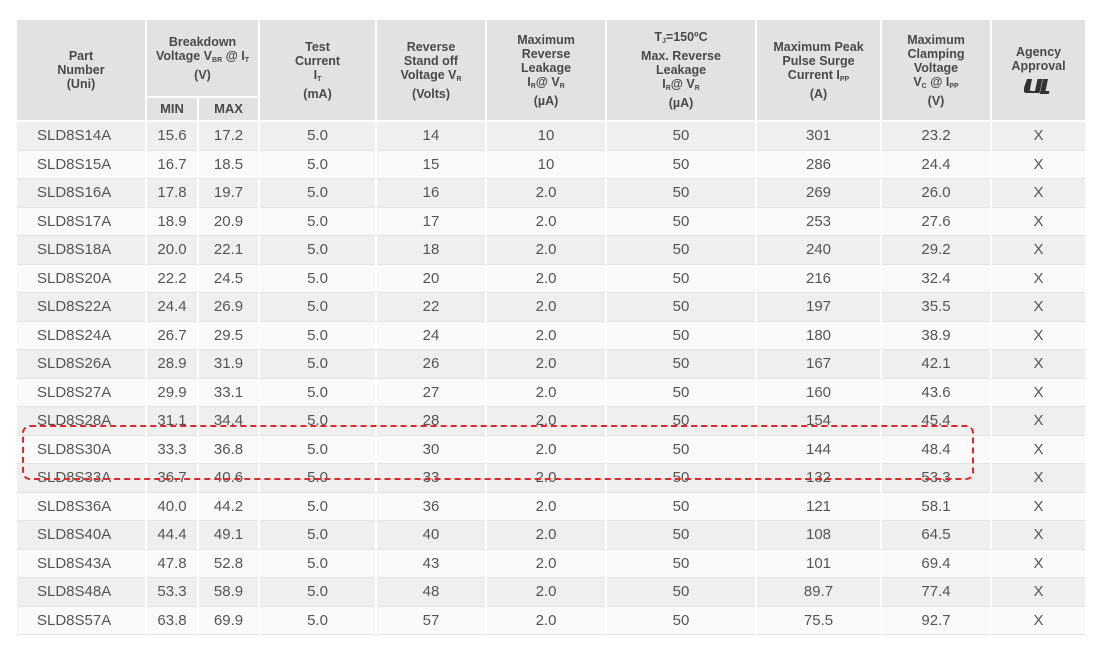  Describe the element at coordinates (172, 164) in the screenshot. I see `table-cell: 16.7` at that location.